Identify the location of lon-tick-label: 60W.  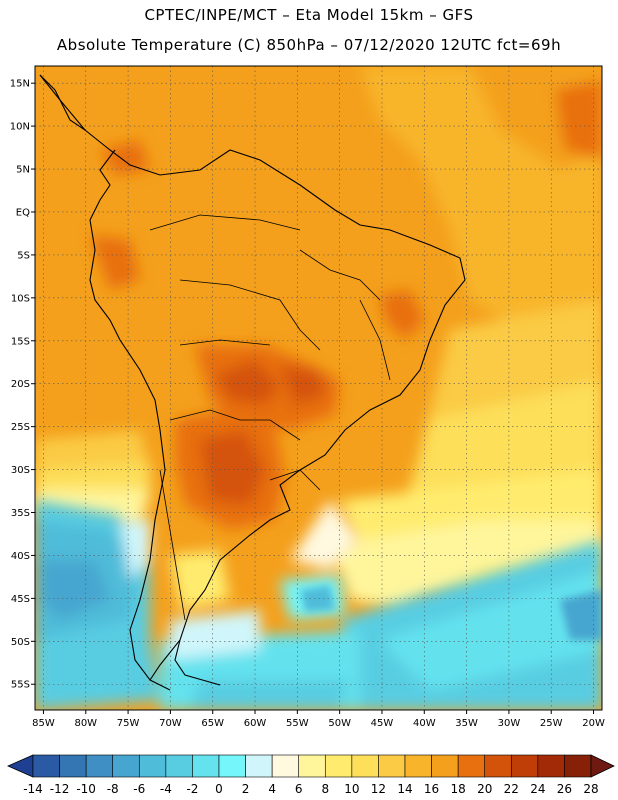
(255, 723).